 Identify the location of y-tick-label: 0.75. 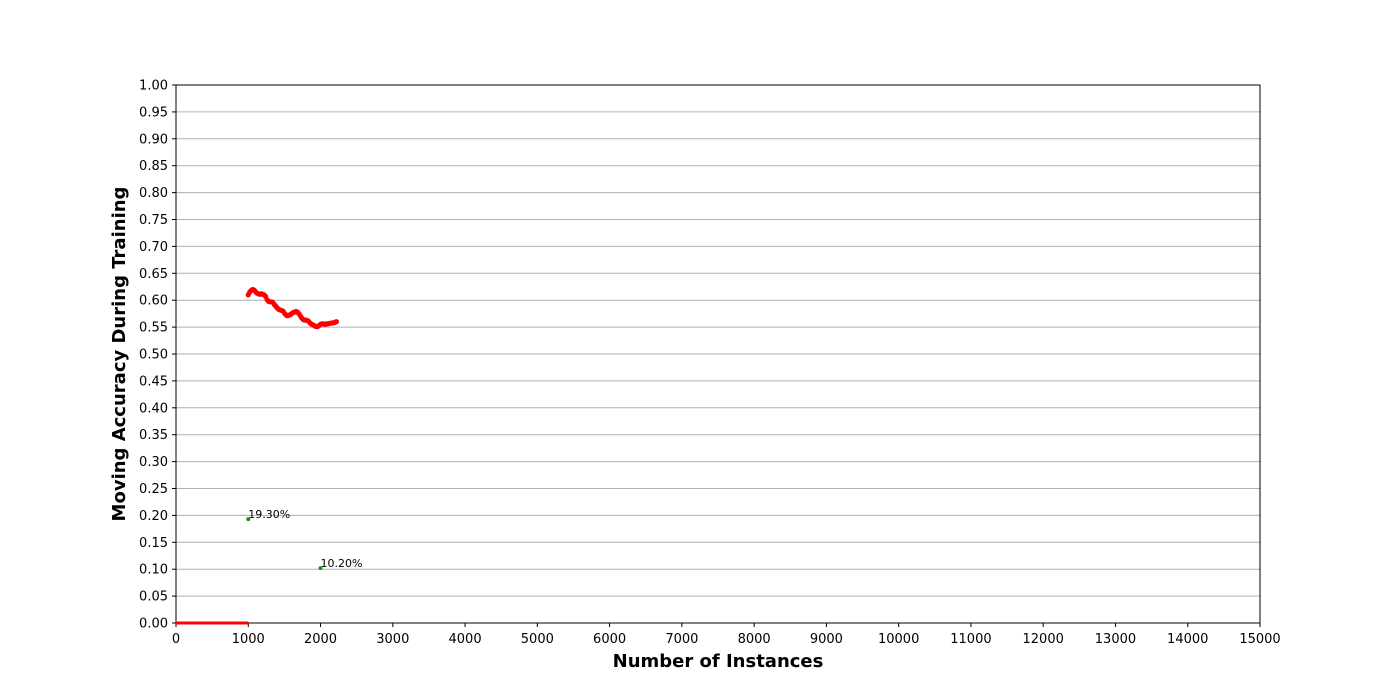
(153, 220).